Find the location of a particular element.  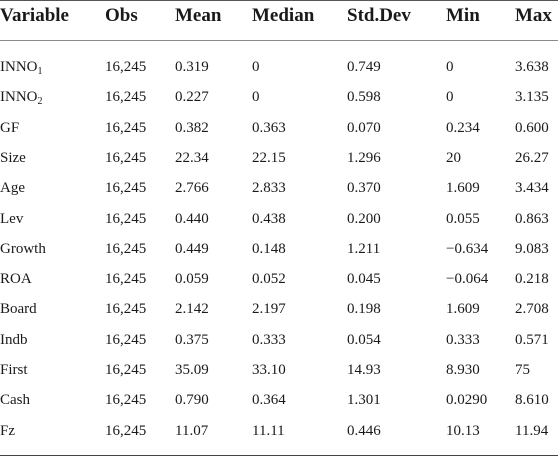

table-cell: 0.364 is located at coordinates (269, 400).